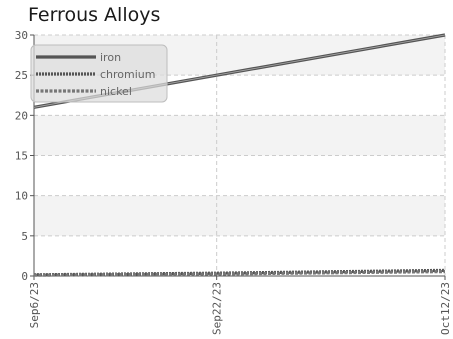  Describe the element at coordinates (445, 308) in the screenshot. I see `x-tick-label: Oct12/23` at that location.